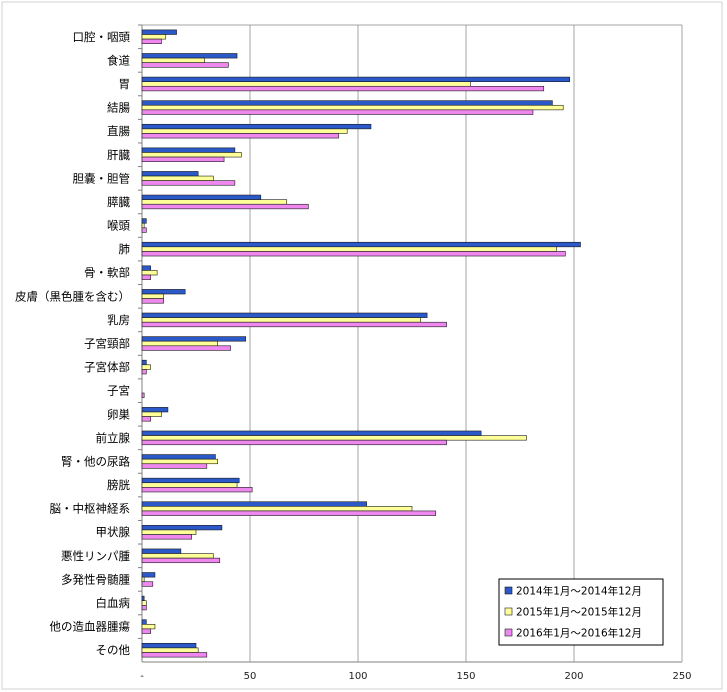  I want to click on y-category-label: 卵巣, so click(118, 414).